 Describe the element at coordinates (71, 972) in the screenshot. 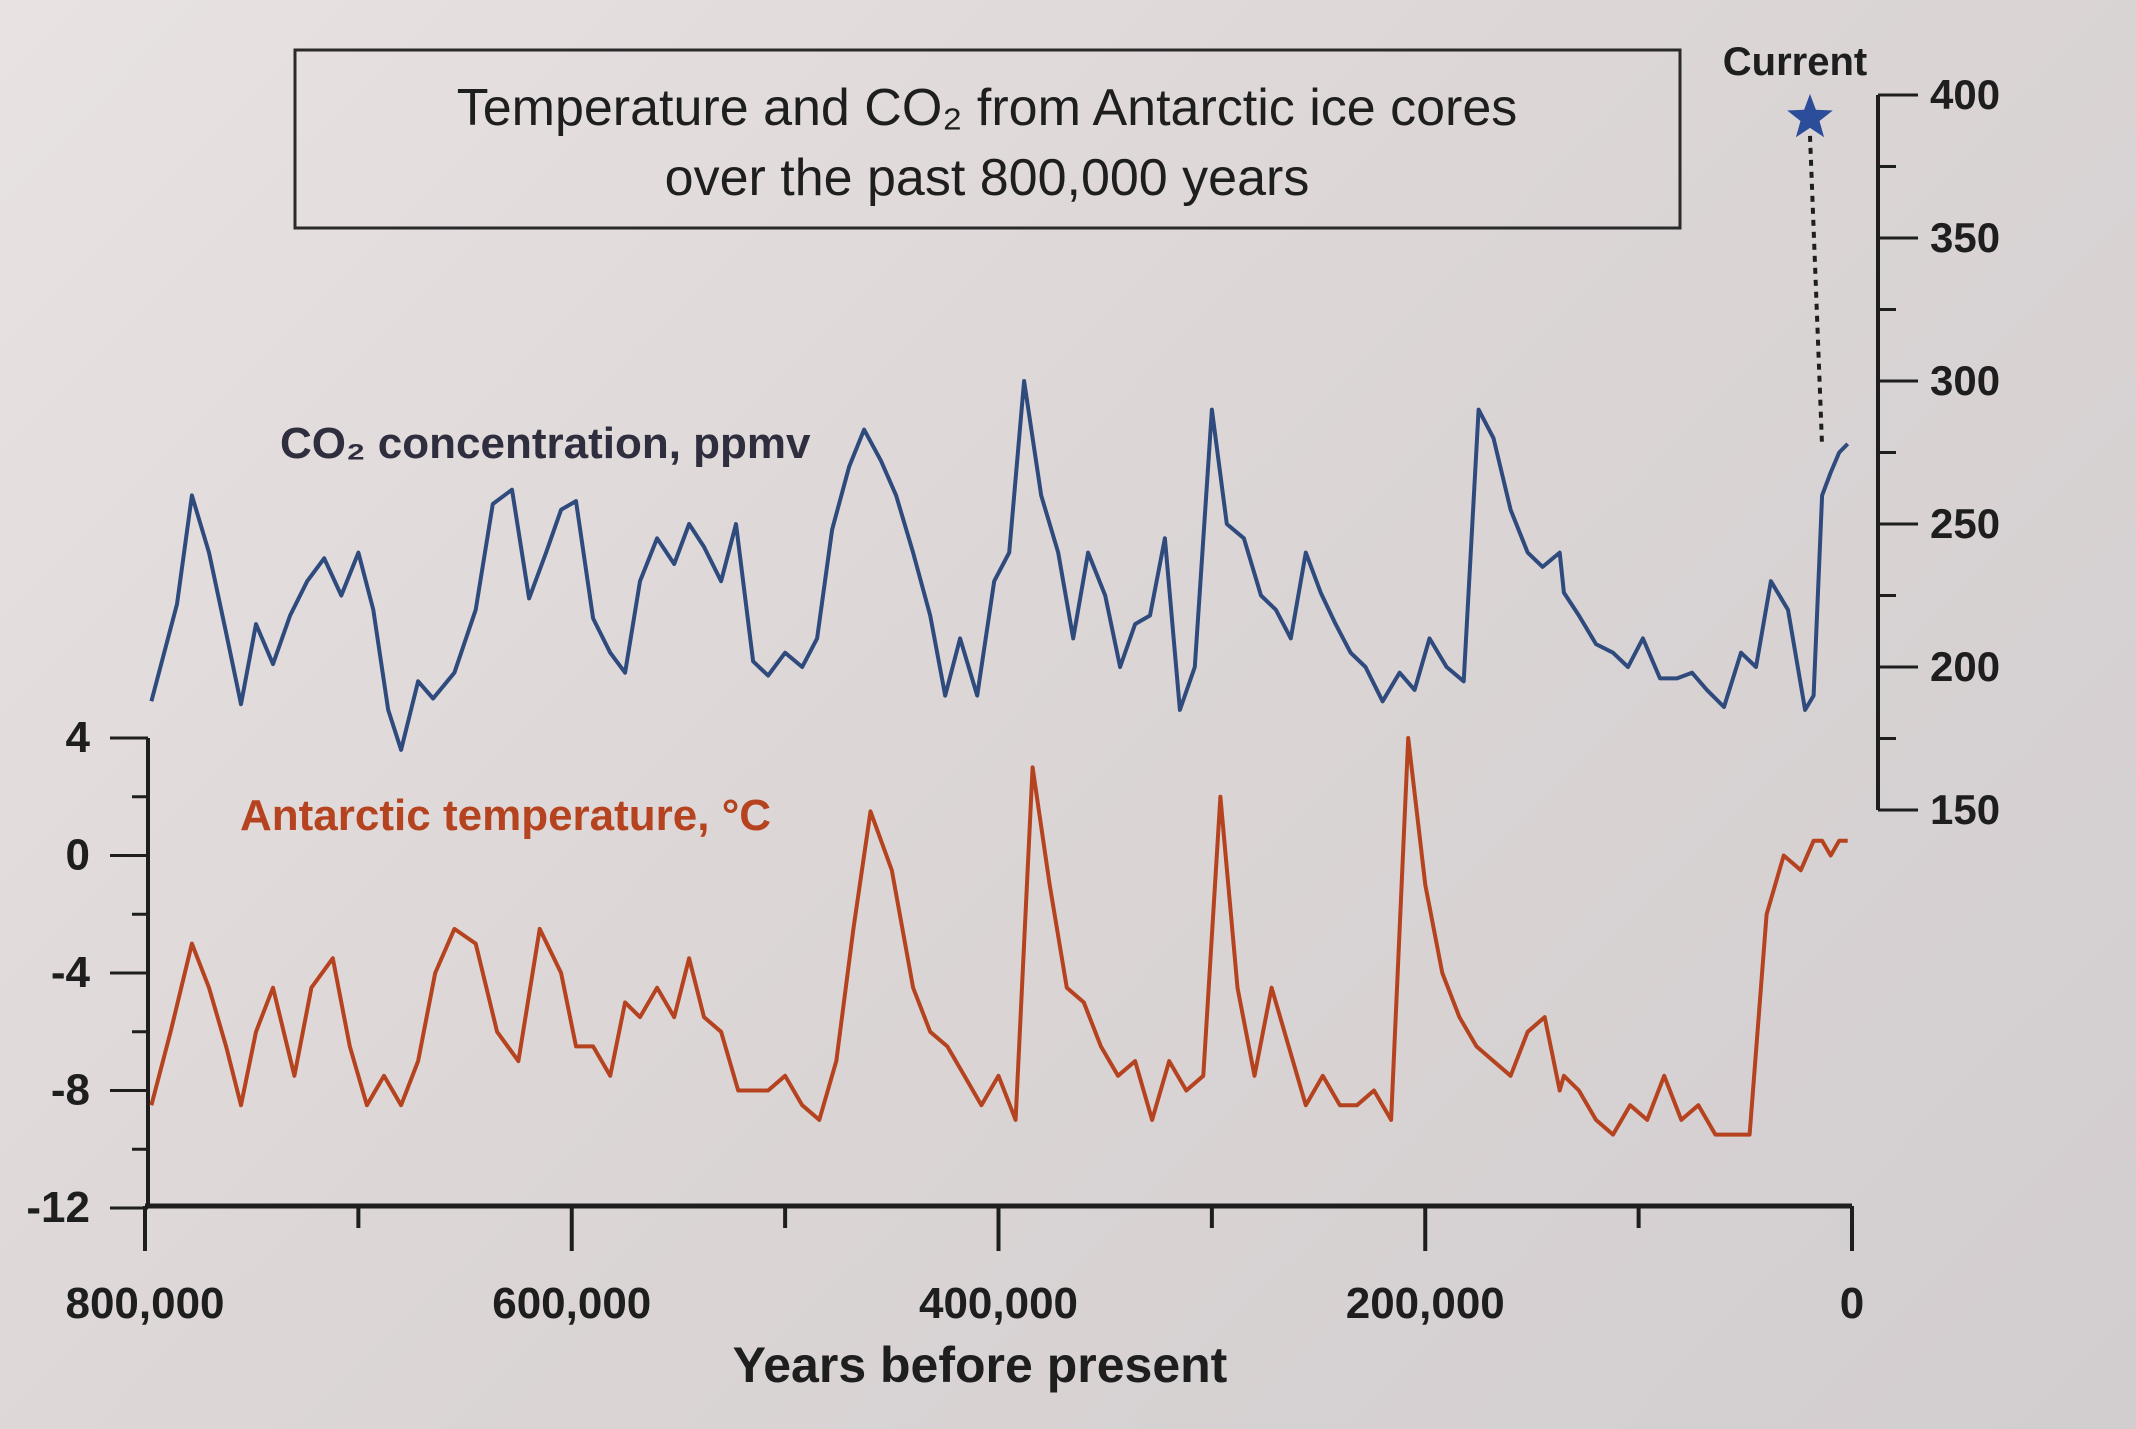

I see `left-axis-tick-label: -4` at that location.